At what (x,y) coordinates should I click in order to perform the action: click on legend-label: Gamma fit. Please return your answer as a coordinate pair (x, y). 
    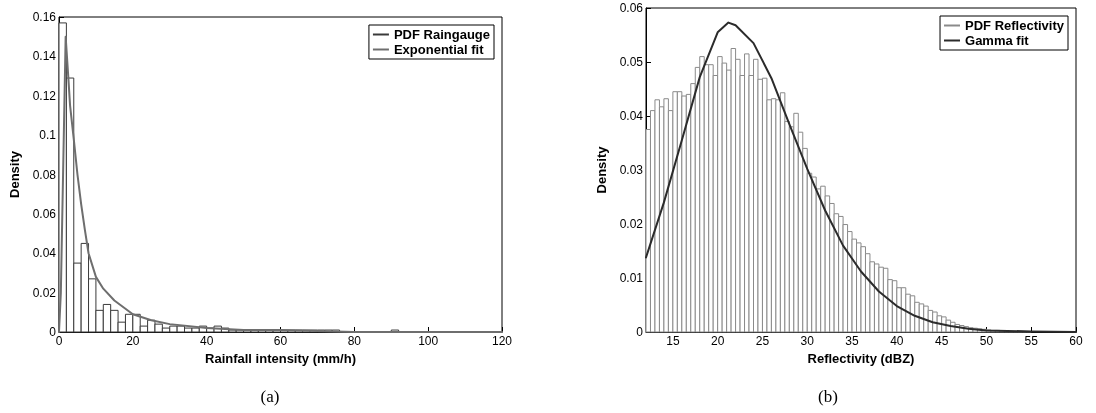
    Looking at the image, I should click on (997, 40).